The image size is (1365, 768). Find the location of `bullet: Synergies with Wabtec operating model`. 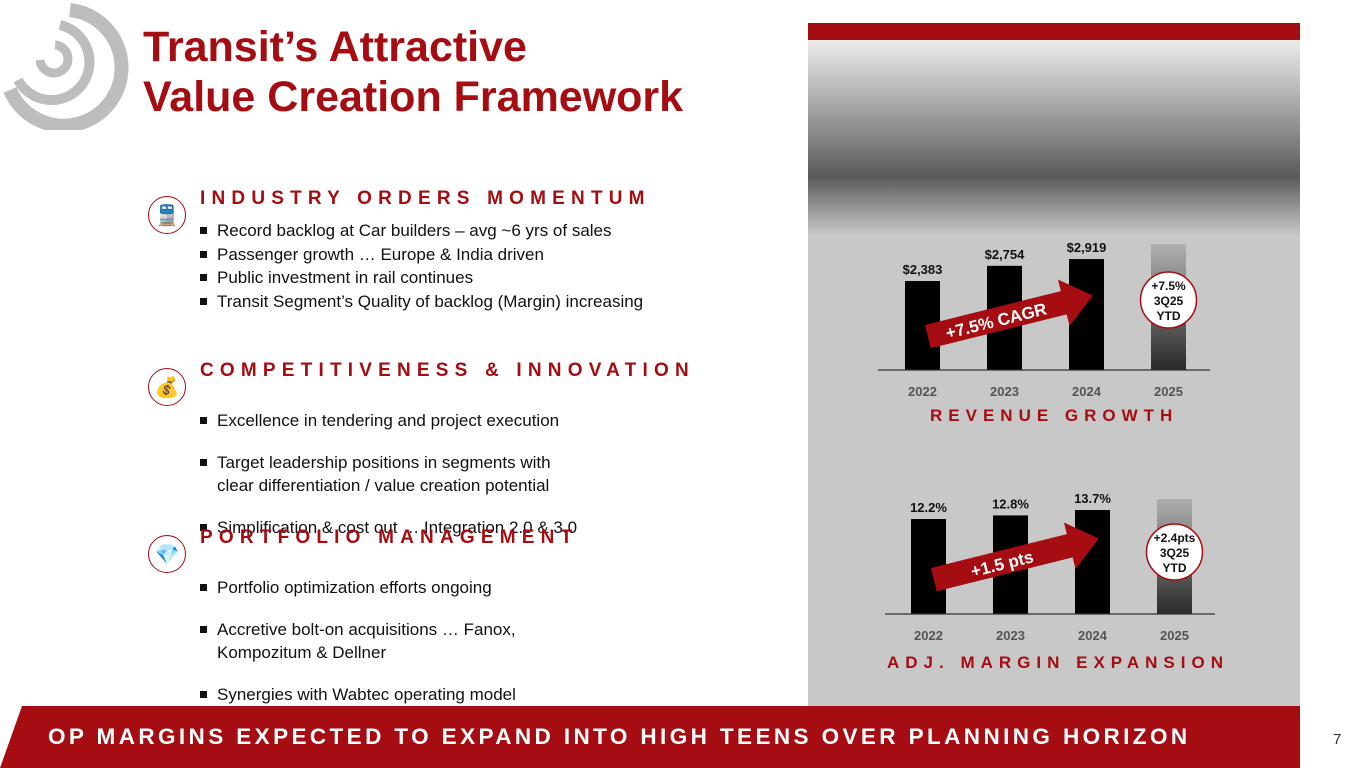

bullet: Synergies with Wabtec operating model is located at coordinates (478, 695).